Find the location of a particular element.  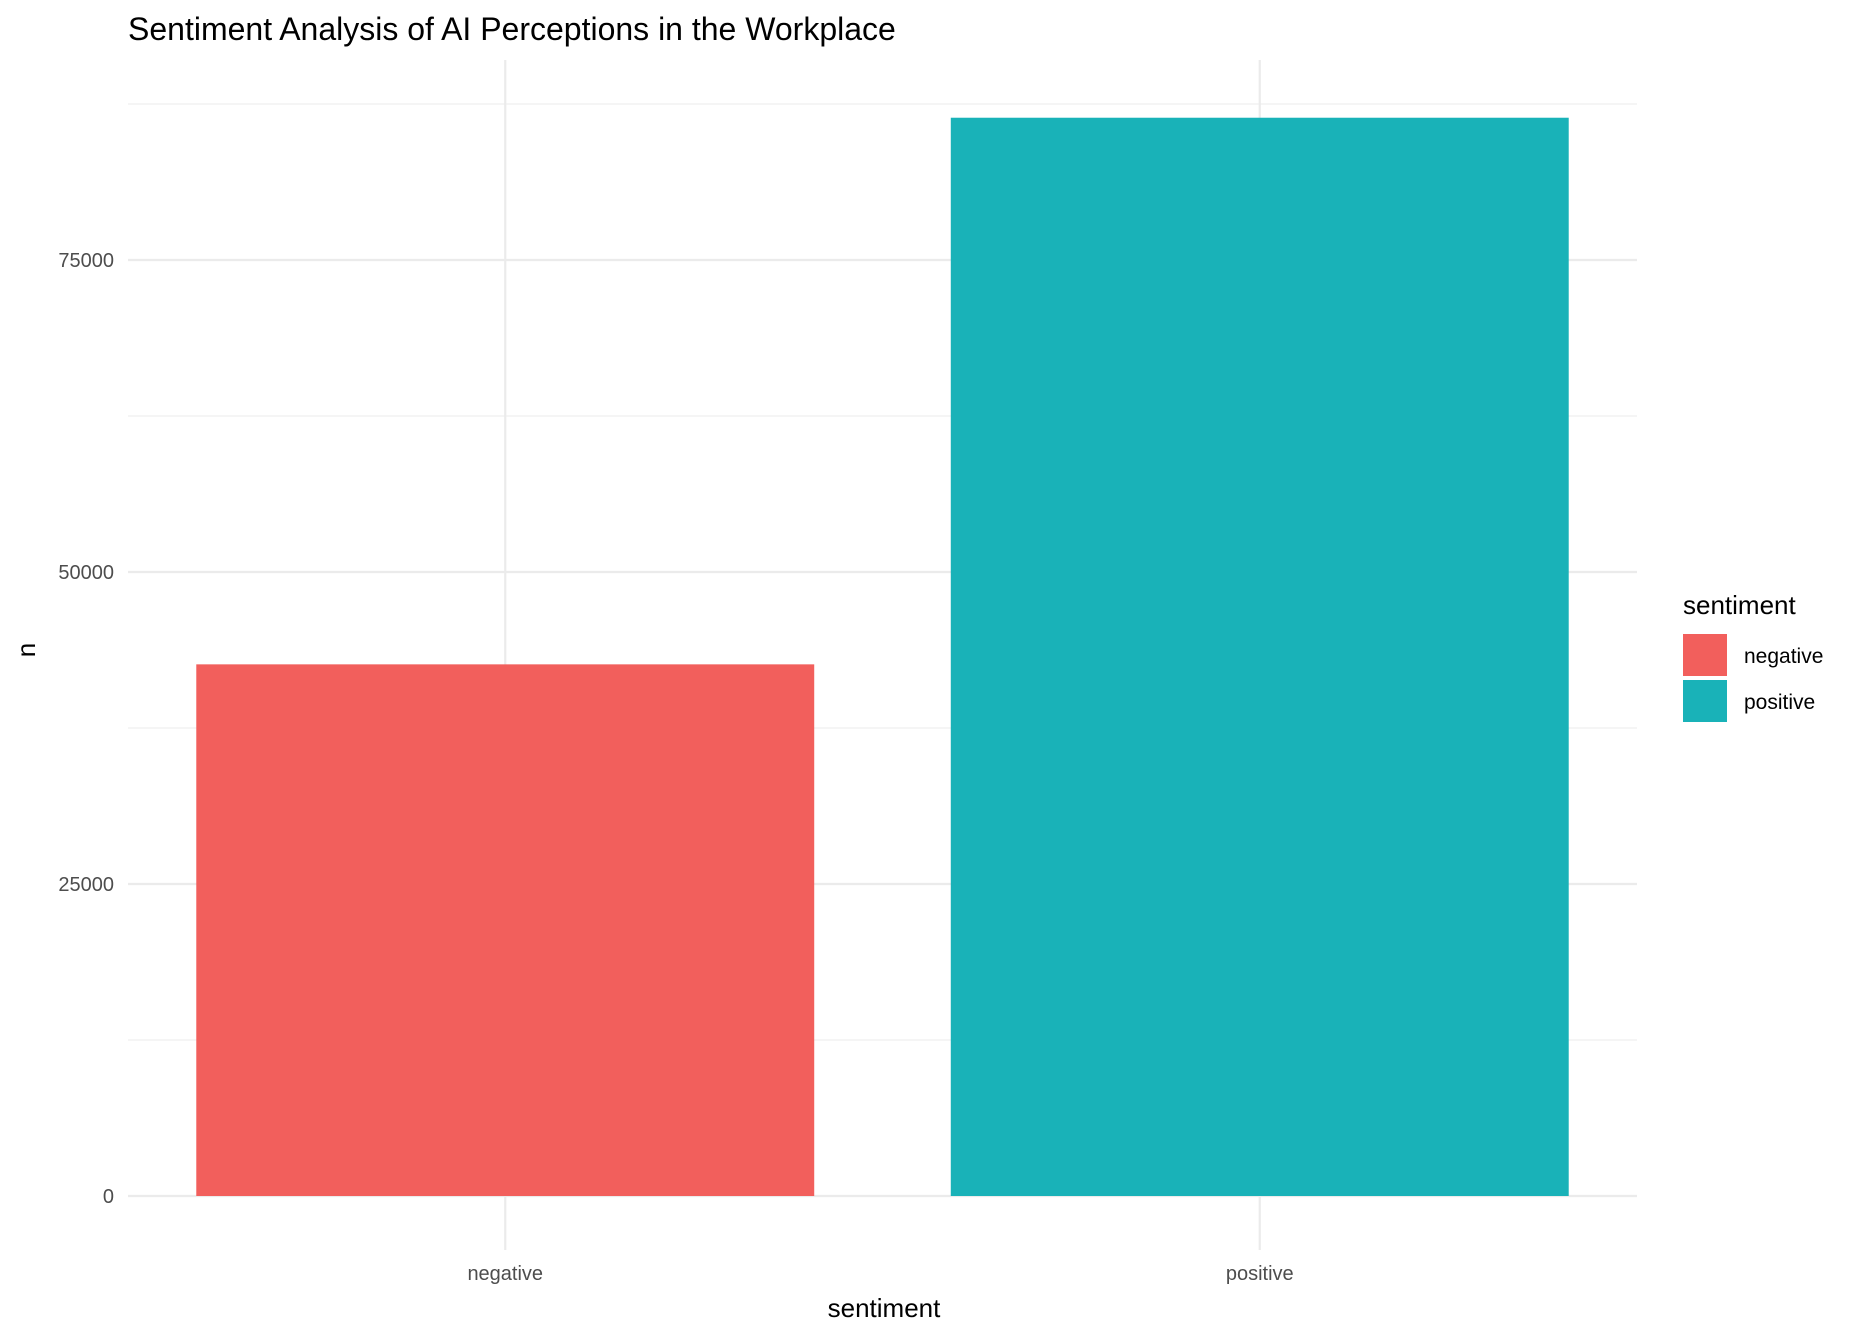

legend: sentiment negative positive is located at coordinates (1753, 656).